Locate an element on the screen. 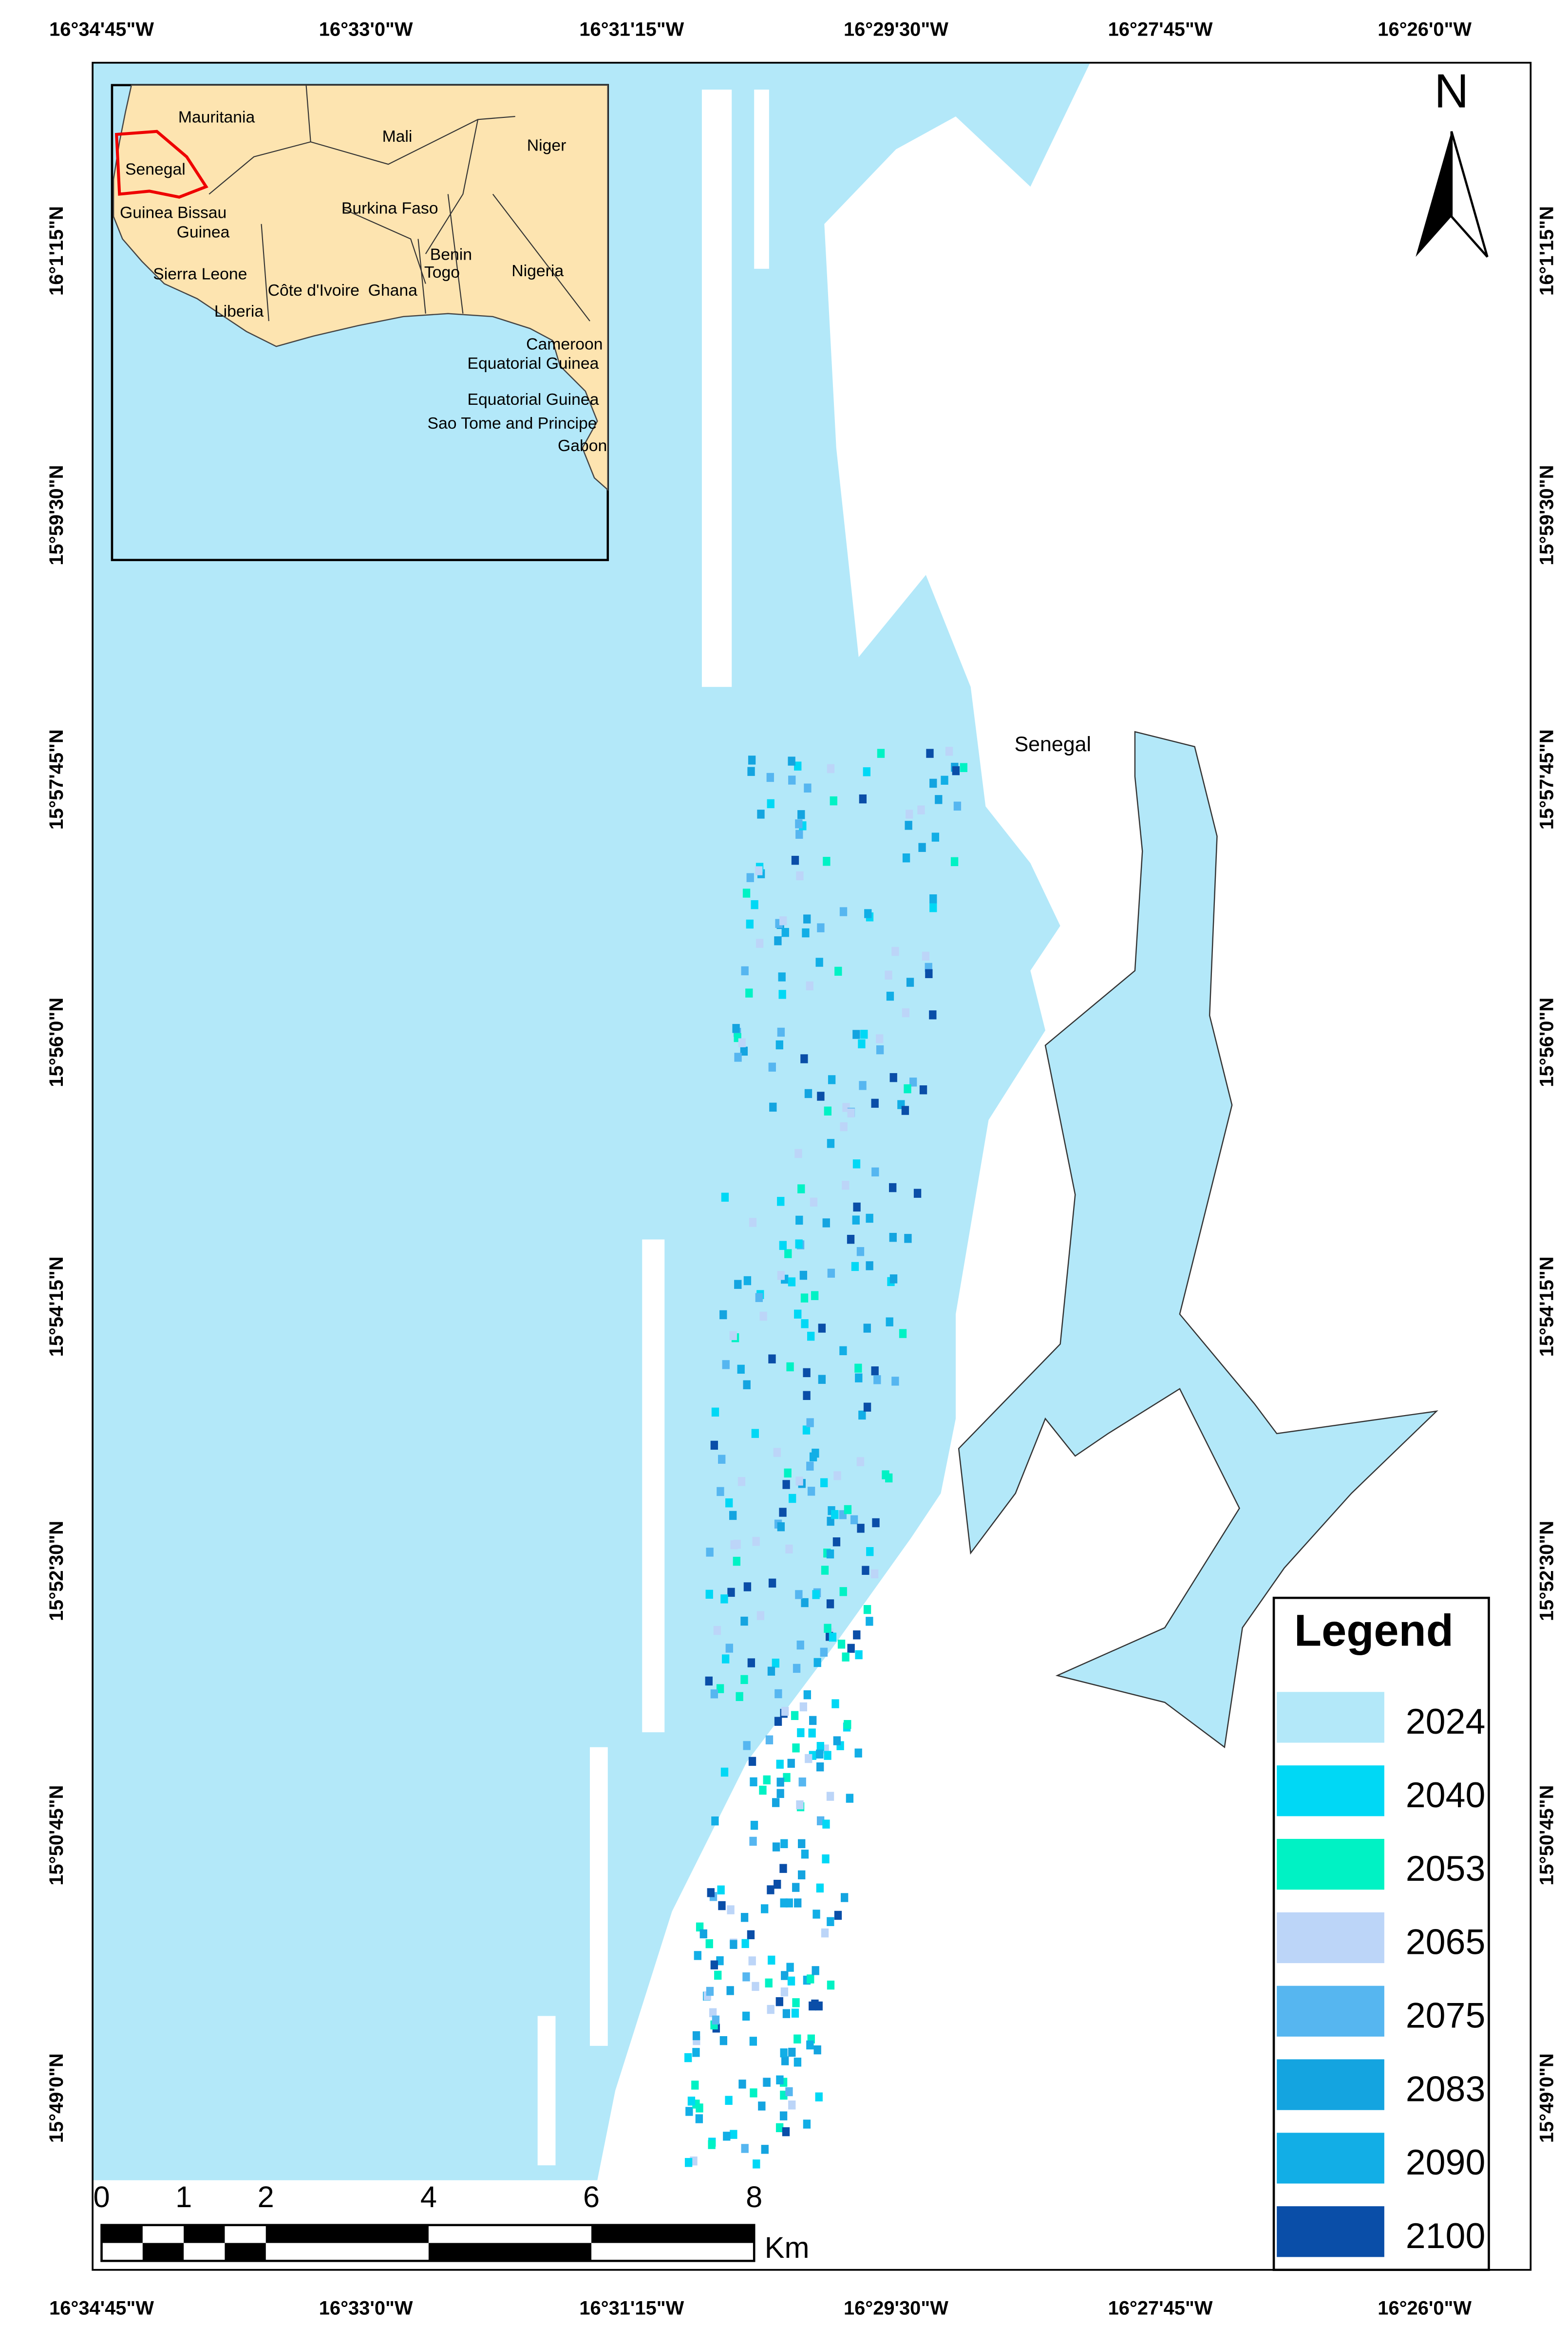  top-axis-label: 16°31'15"W is located at coordinates (631, 29).